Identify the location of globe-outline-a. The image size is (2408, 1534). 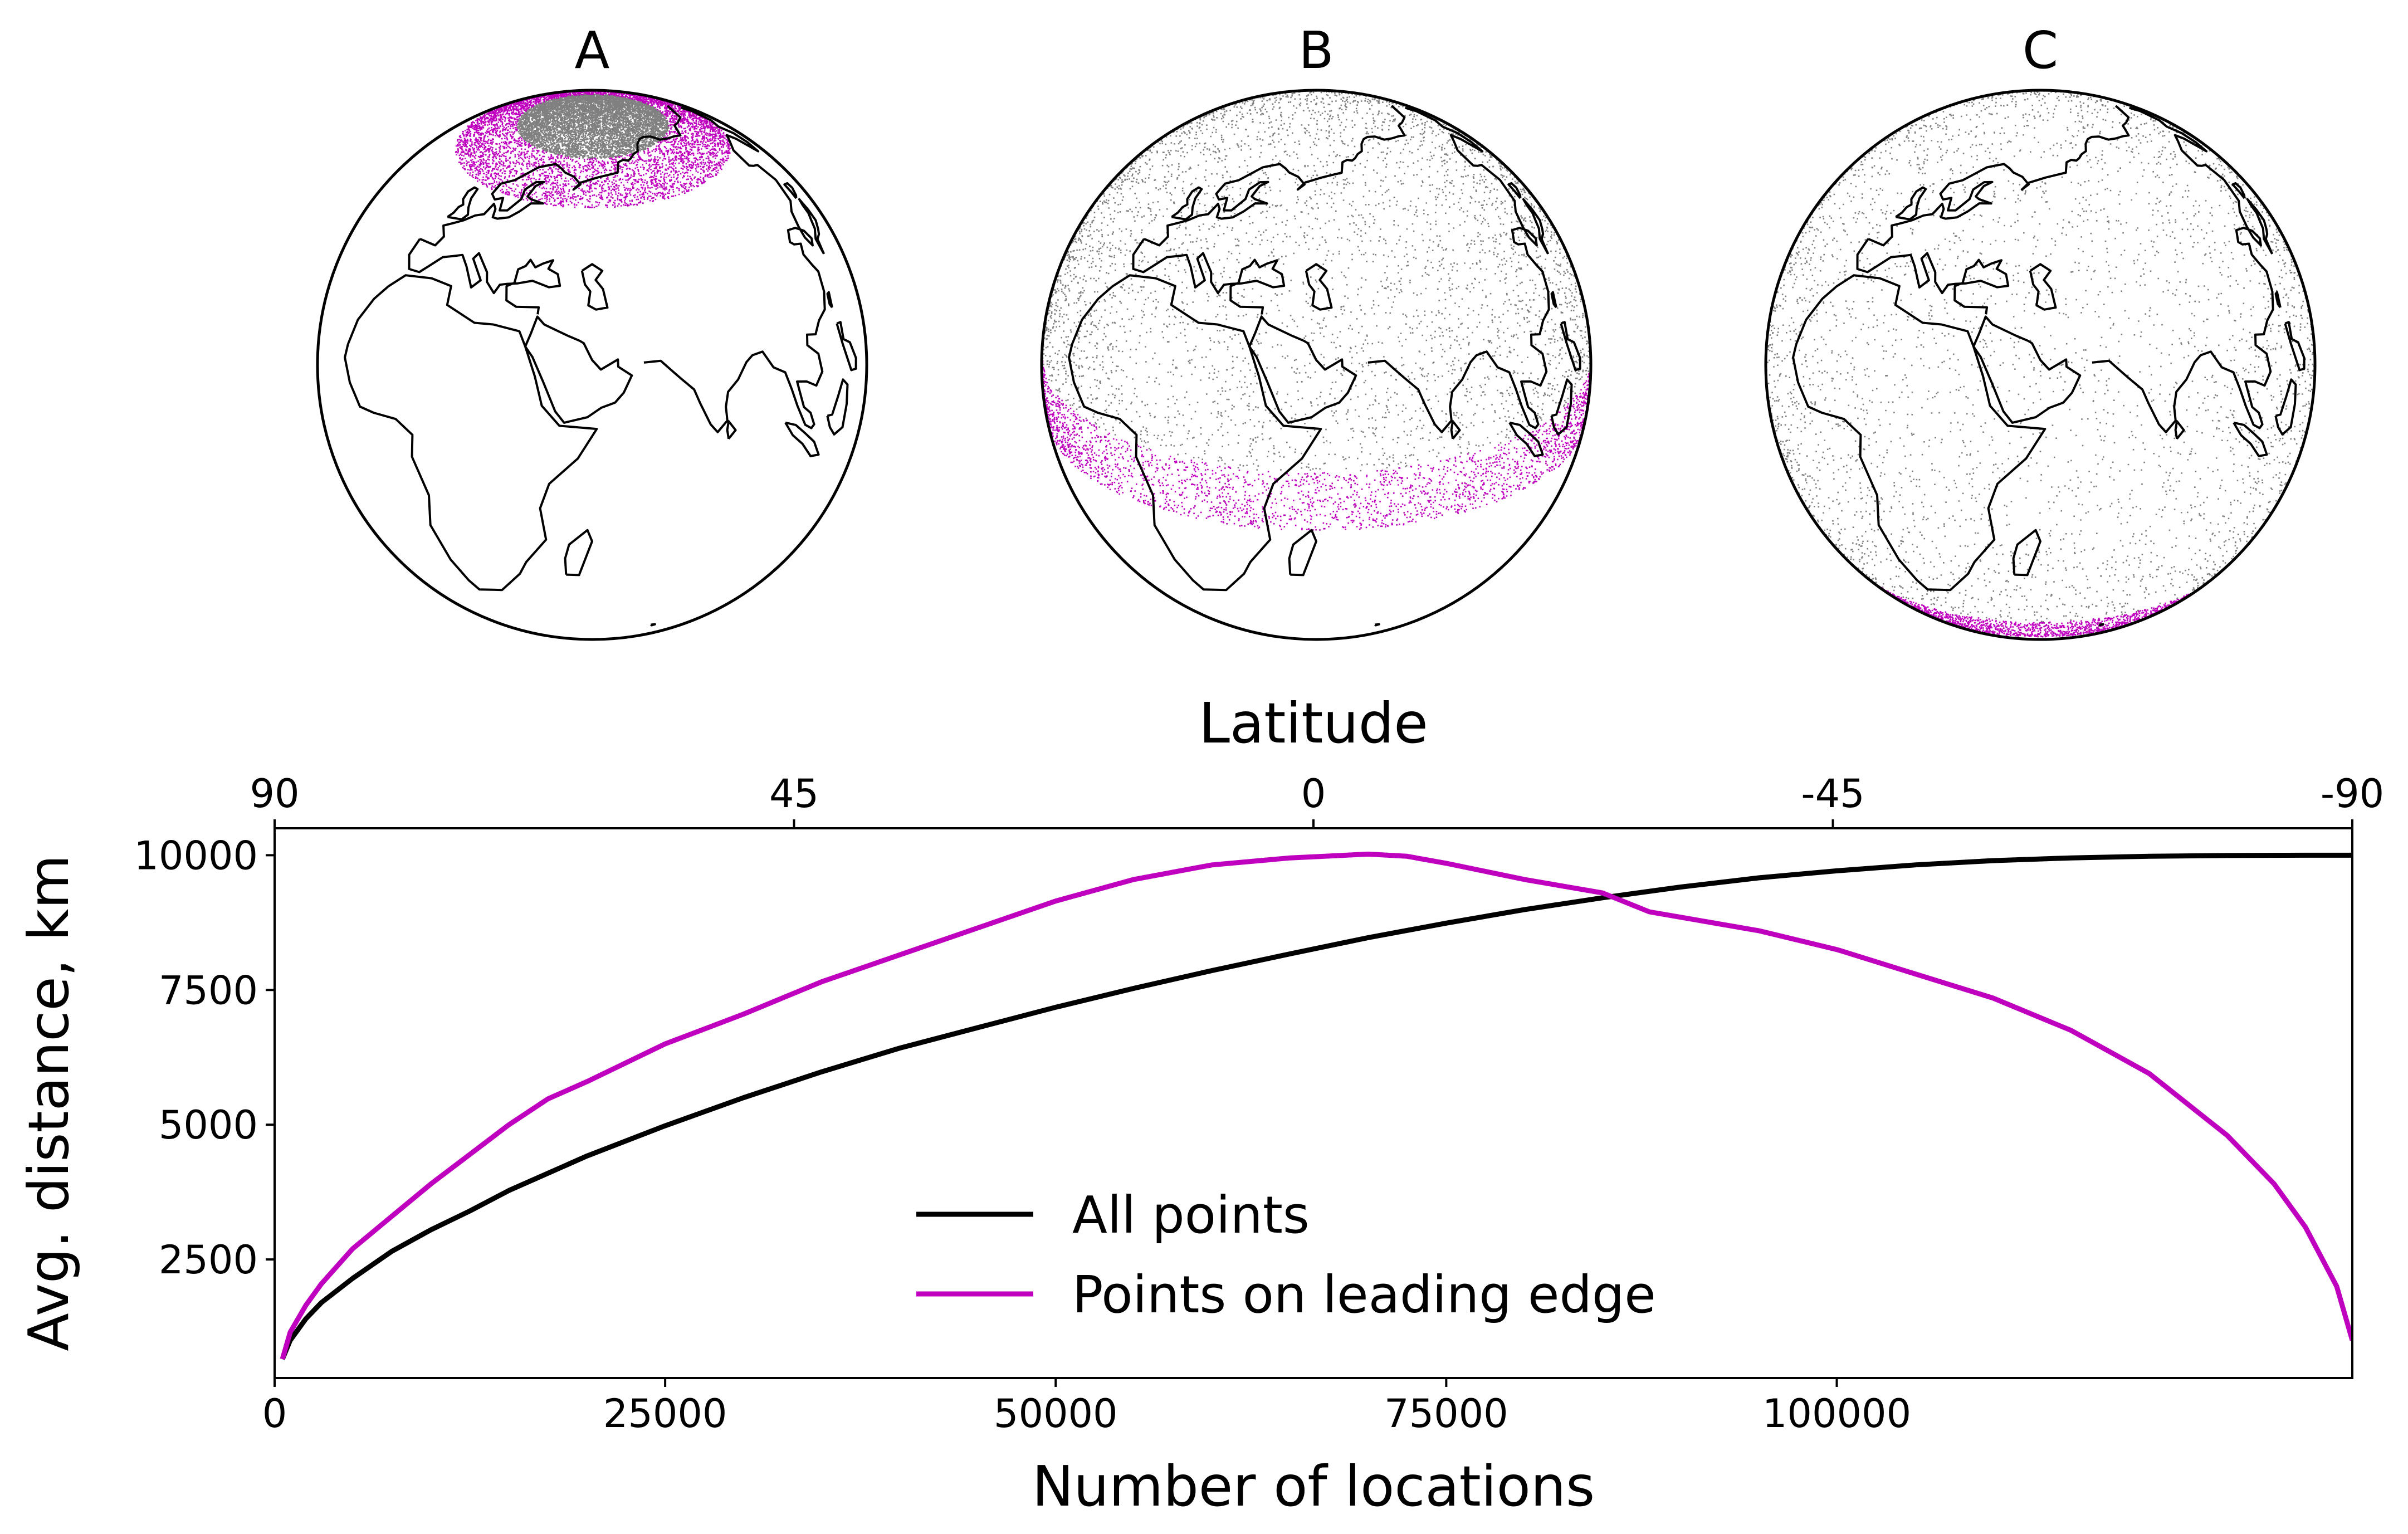
(592, 365).